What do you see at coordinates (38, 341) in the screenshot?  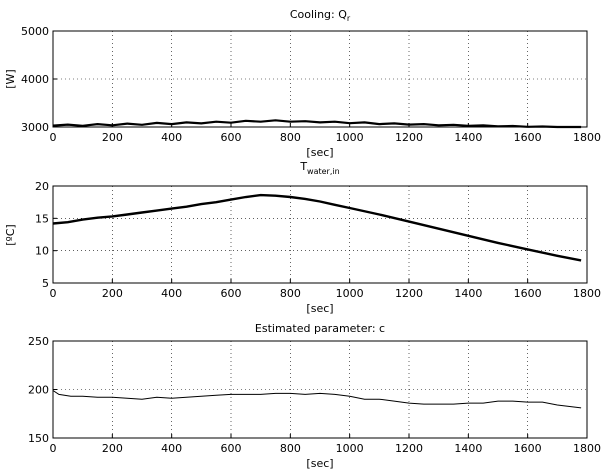 I see `y-tick-label: 250` at bounding box center [38, 341].